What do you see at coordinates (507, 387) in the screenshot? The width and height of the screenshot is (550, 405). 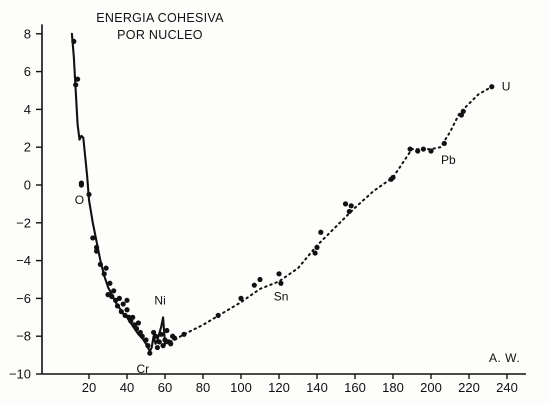 I see `x-tick-label: 240` at bounding box center [507, 387].